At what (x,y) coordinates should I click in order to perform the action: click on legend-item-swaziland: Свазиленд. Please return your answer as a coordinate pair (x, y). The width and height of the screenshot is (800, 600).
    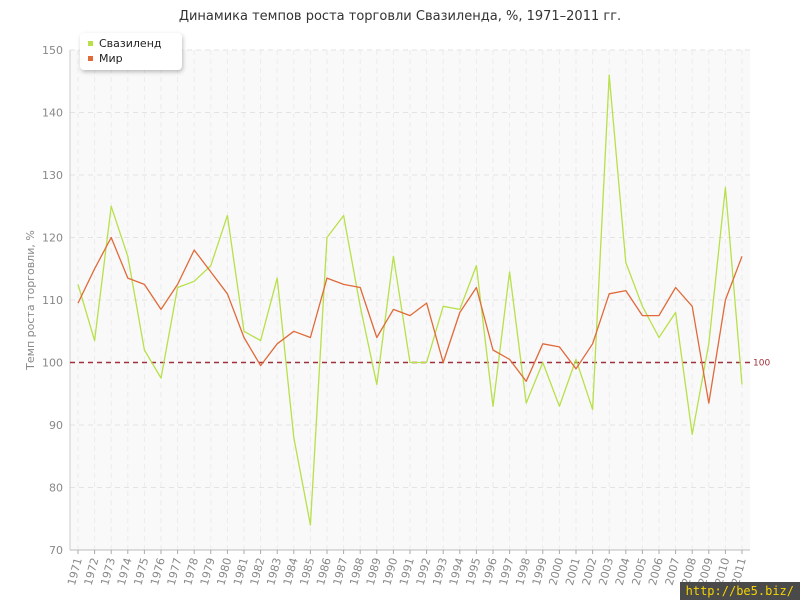
    Looking at the image, I should click on (135, 43).